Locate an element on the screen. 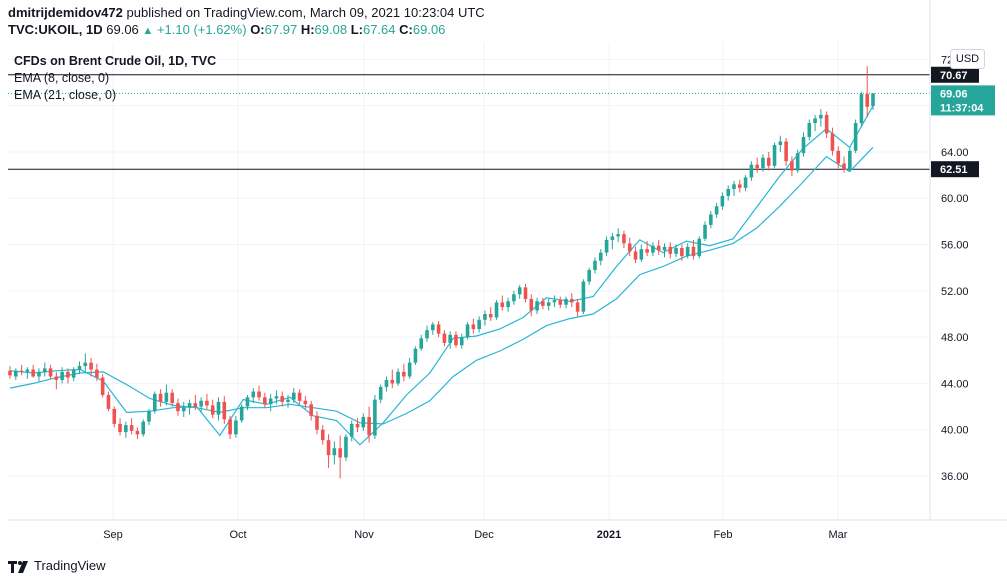  low-value: 67.64 is located at coordinates (379, 29).